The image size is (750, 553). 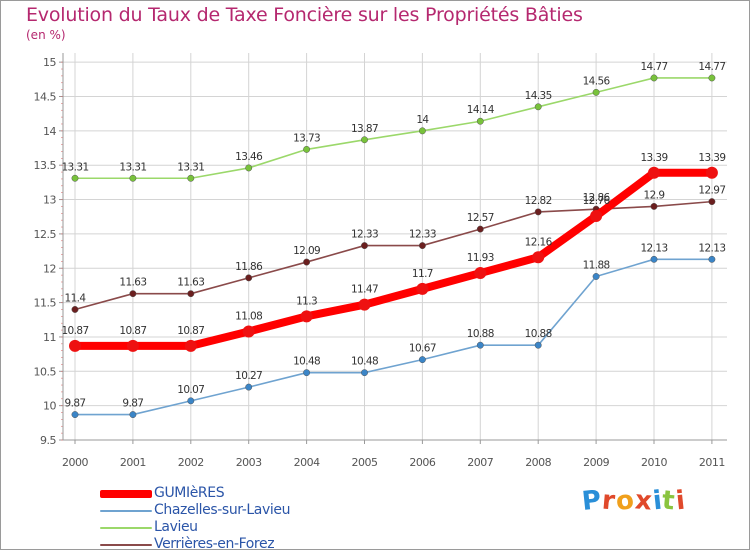 What do you see at coordinates (45, 165) in the screenshot?
I see `y-tick-label: 13.5` at bounding box center [45, 165].